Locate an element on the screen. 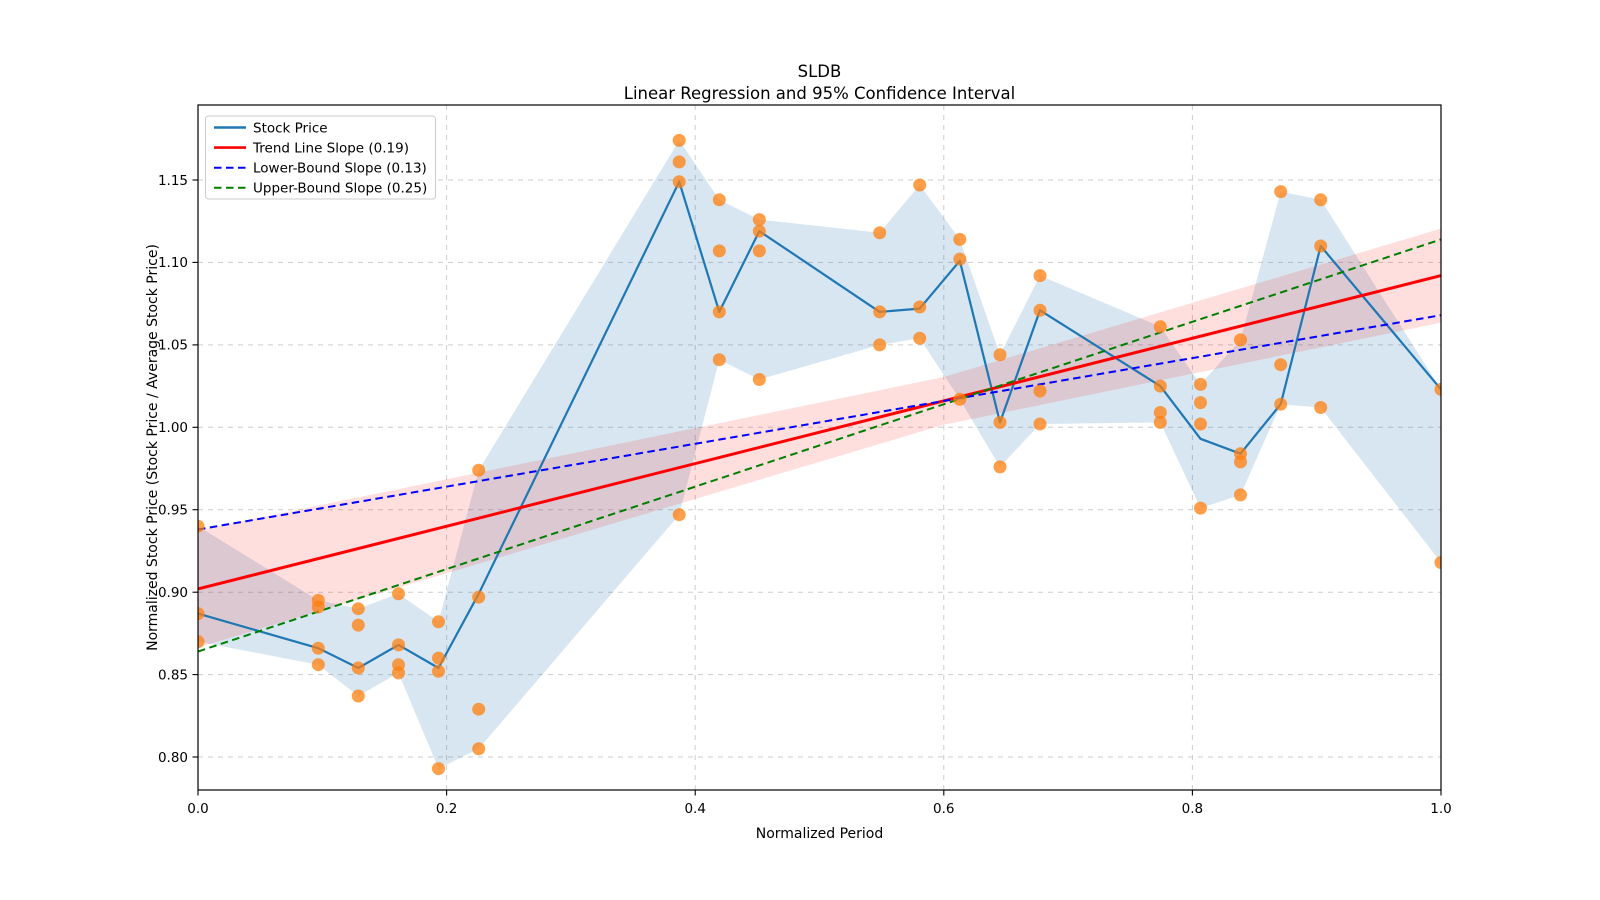 Image resolution: width=1600 pixels, height=900 pixels. legend-item: Upper-Bound Slope (0.25) is located at coordinates (320, 189).